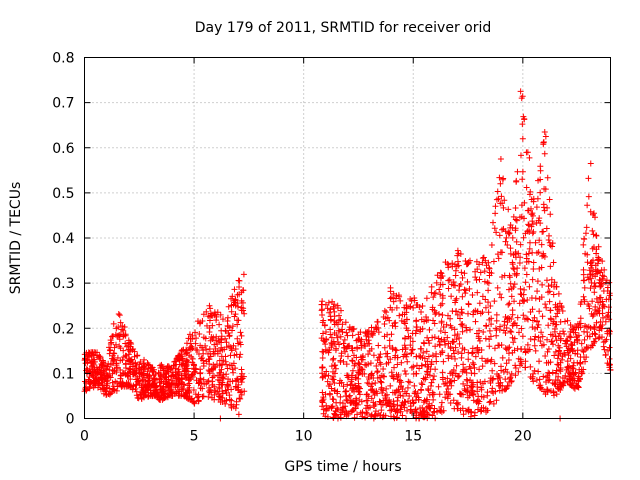 The image size is (640, 480). What do you see at coordinates (70, 420) in the screenshot?
I see `y-tick-label: 0` at bounding box center [70, 420].